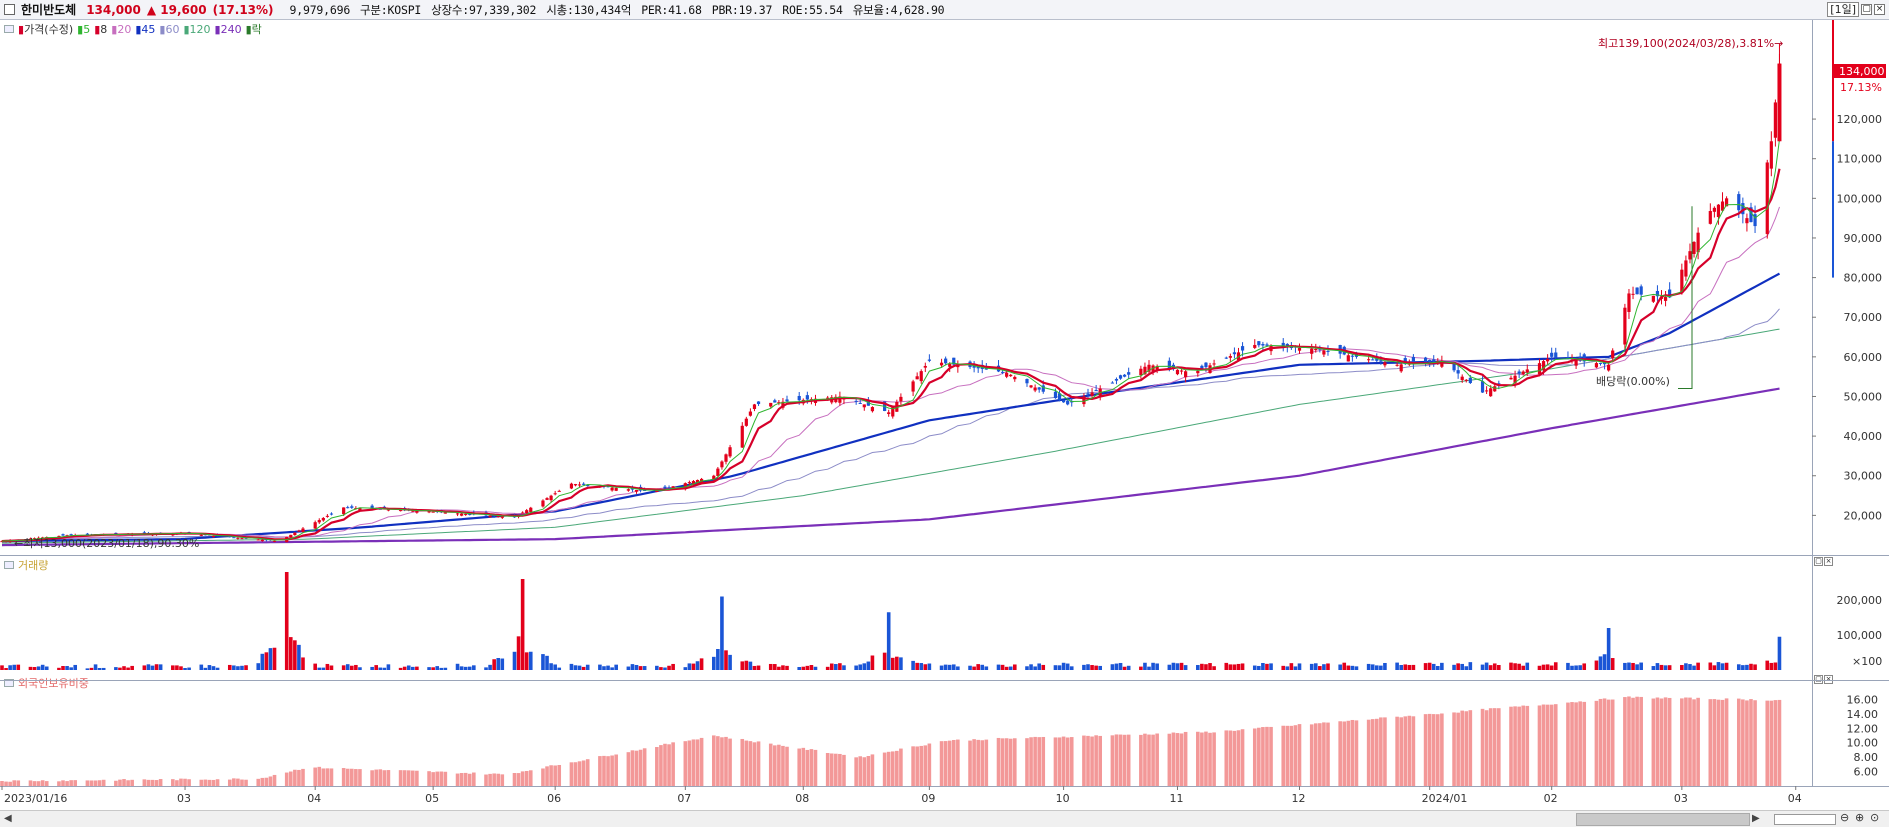 This screenshot has width=1889, height=827. I want to click on x-tick-label: 2023/01/16, so click(35, 798).